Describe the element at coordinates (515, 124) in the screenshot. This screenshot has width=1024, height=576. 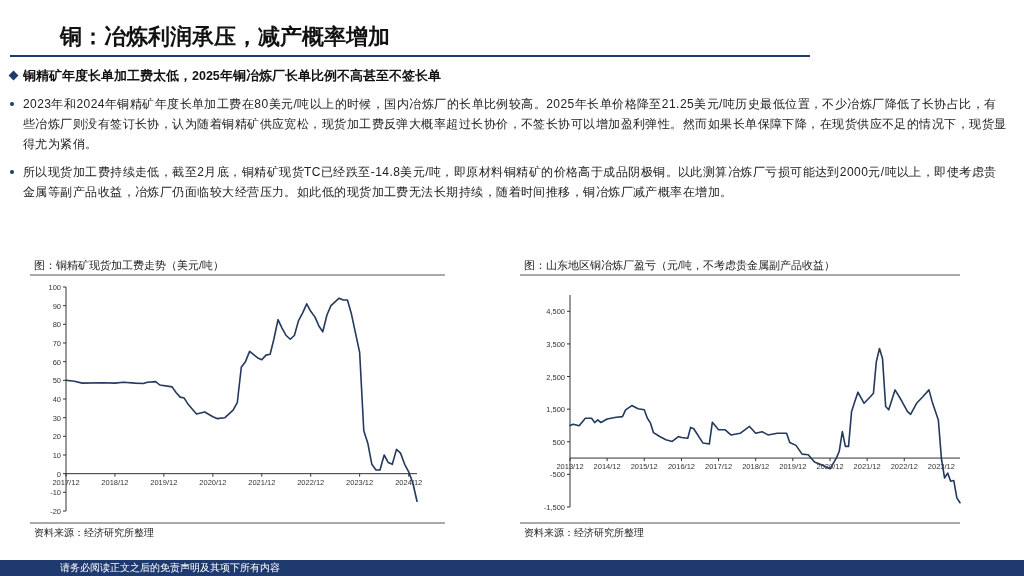
I see `text: 2023年和2024年铜精矿年度长单加工费在80美元/吨以上的时候，国内冶炼厂的长单比例较高。2025年长单价格降至21.25美元/吨历史最低位置，不少冶炼厂降低了长协占比，有些冶炼厂则没有签订长协，认为随着铜精矿供应宽松，现货加工费反弹大概率超过长协价，不签长协可以增加盈利弹性。然而如果长单保障下降，在现货供应不足的情况下，现货显得尤为紧俏。` at that location.